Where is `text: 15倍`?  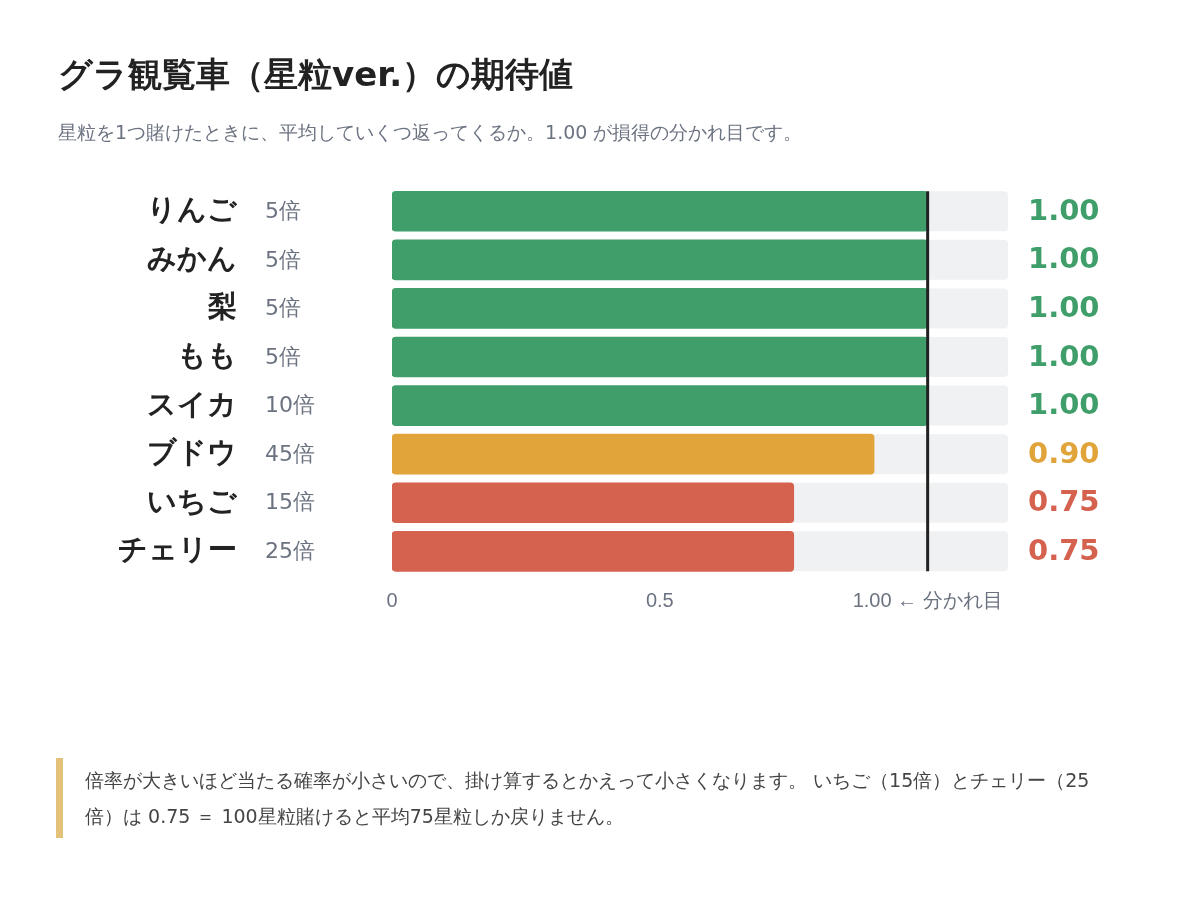
text: 15倍 is located at coordinates (290, 502).